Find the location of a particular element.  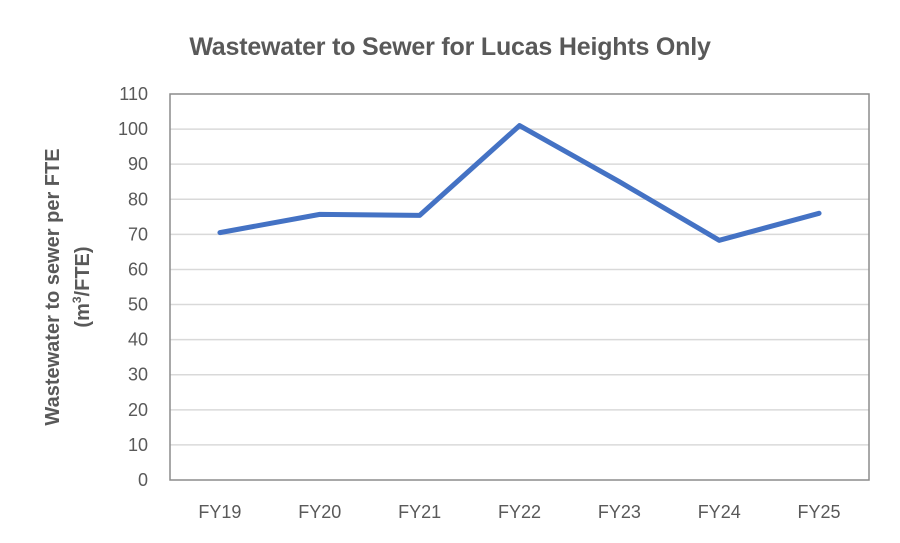

y-tick-label: 80 is located at coordinates (138, 199).